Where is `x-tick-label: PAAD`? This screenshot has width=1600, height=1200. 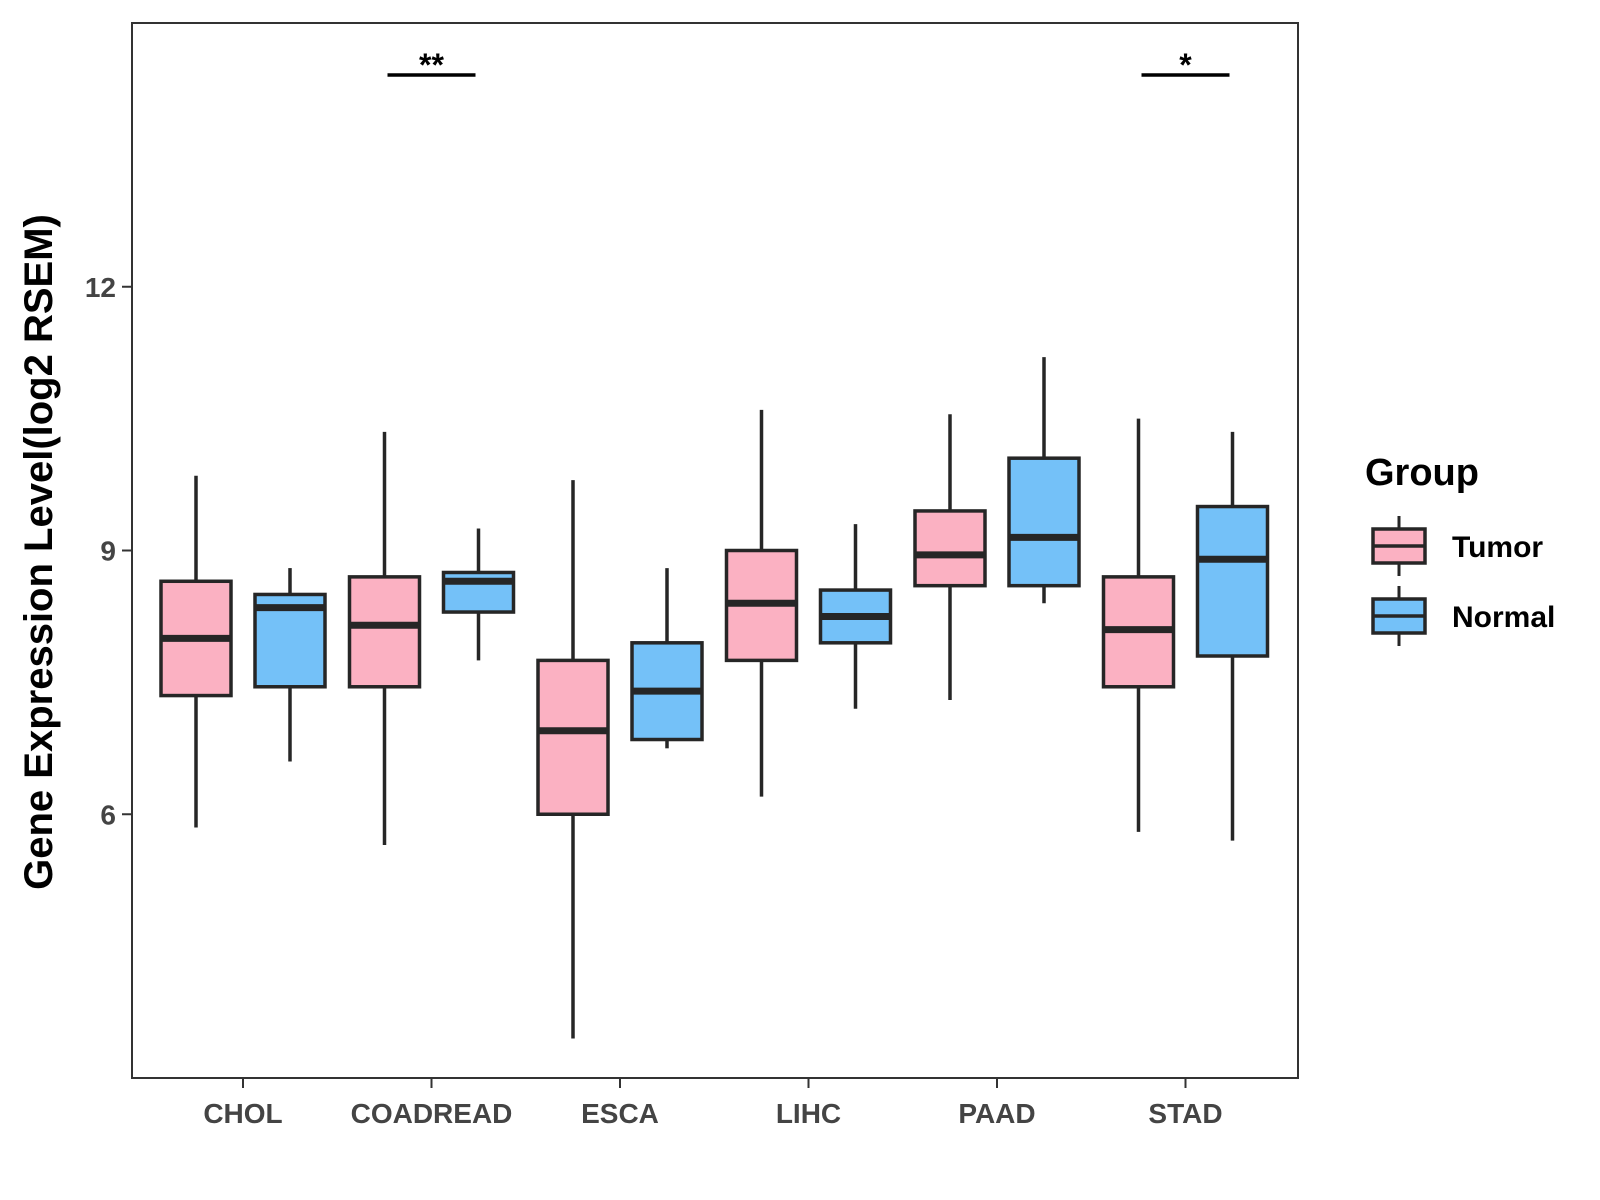 x-tick-label: PAAD is located at coordinates (996, 1113).